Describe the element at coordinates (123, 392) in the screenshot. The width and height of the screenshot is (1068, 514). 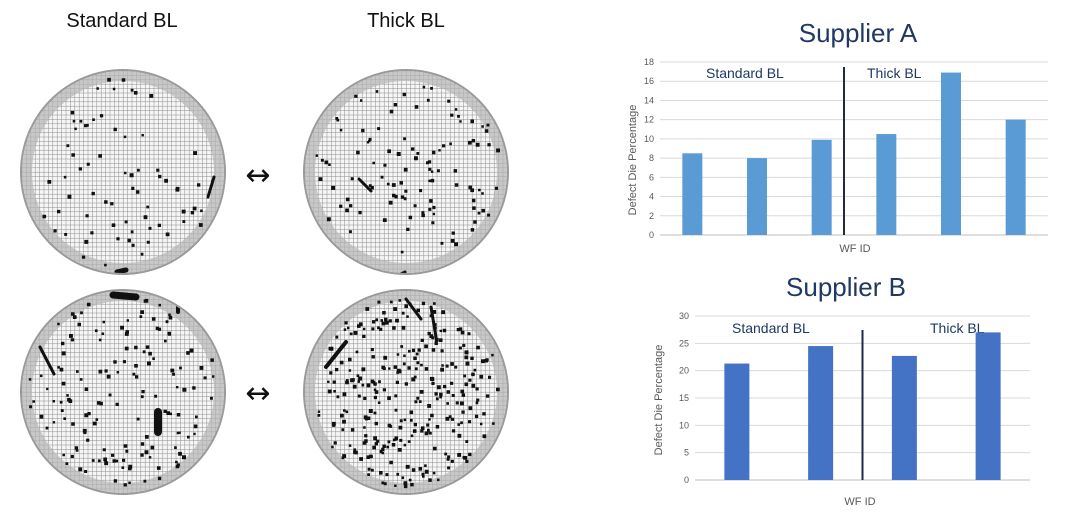
I see `wafer-map-supplier-b-standard` at that location.